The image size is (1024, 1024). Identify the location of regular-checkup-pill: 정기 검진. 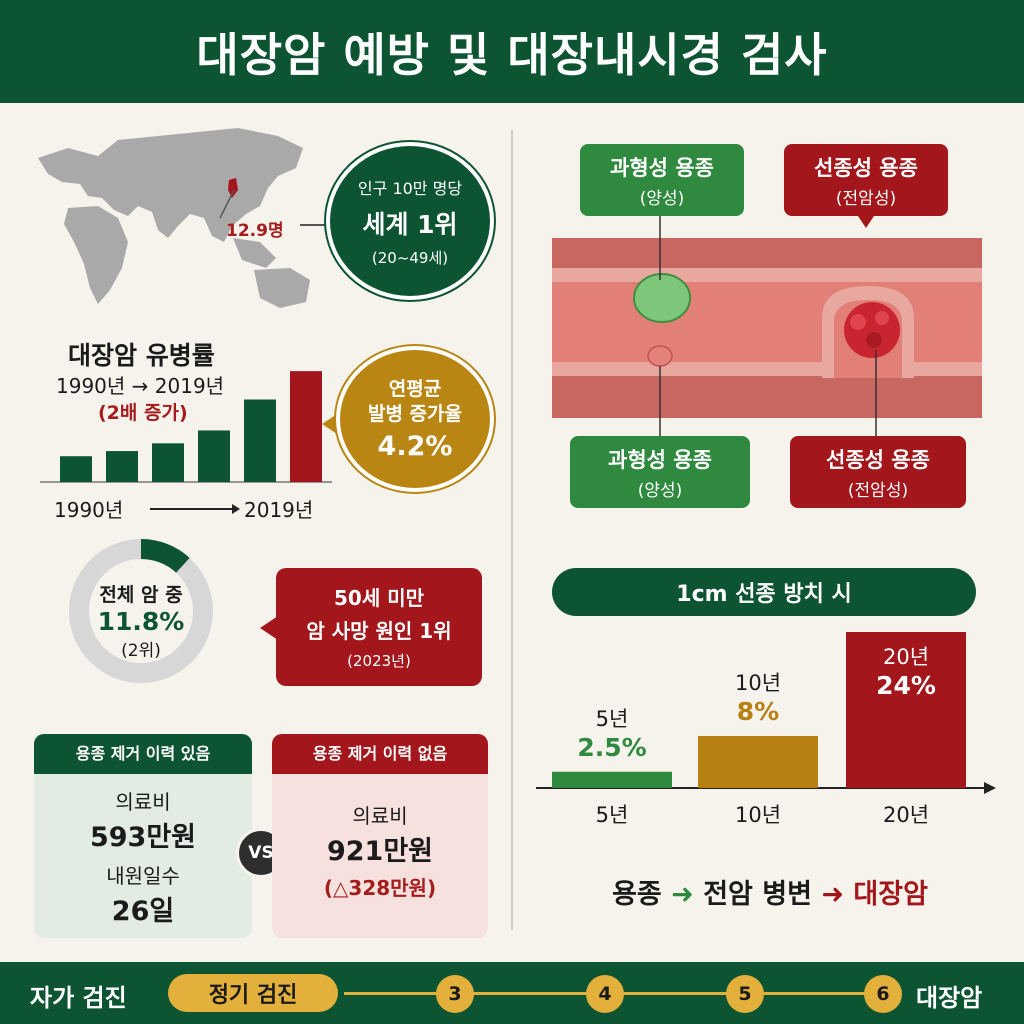
(253, 993).